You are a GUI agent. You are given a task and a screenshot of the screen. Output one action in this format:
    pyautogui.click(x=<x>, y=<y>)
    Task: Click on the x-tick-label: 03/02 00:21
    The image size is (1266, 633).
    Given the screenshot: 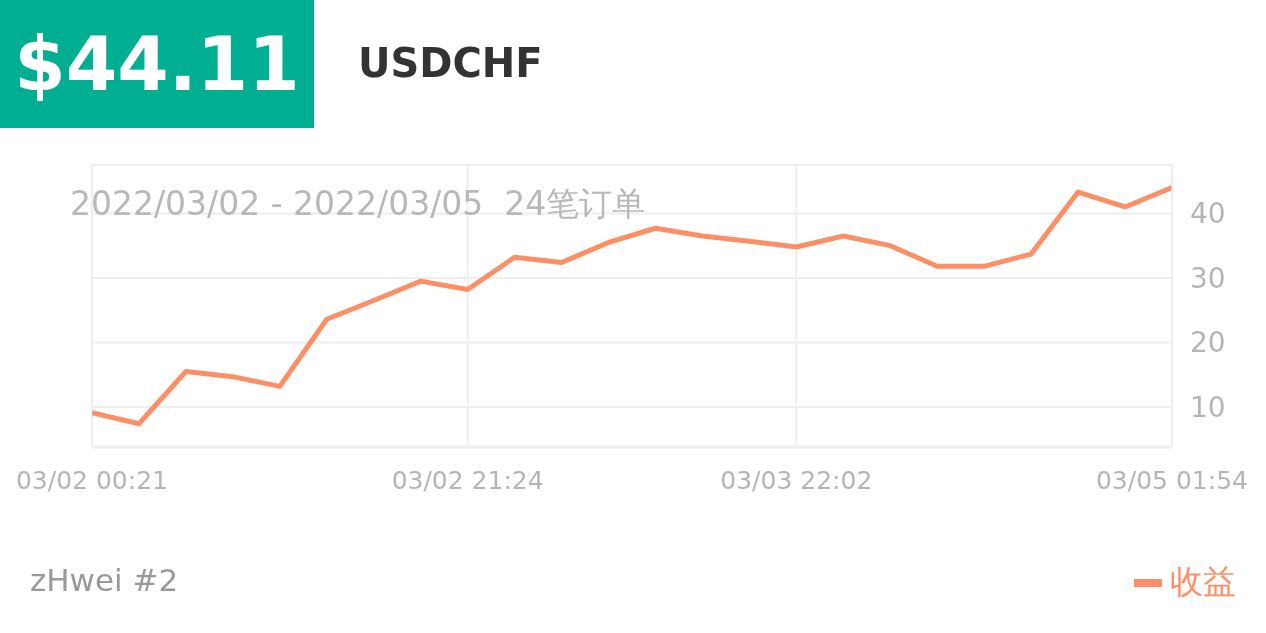 What is the action you would take?
    pyautogui.click(x=92, y=480)
    